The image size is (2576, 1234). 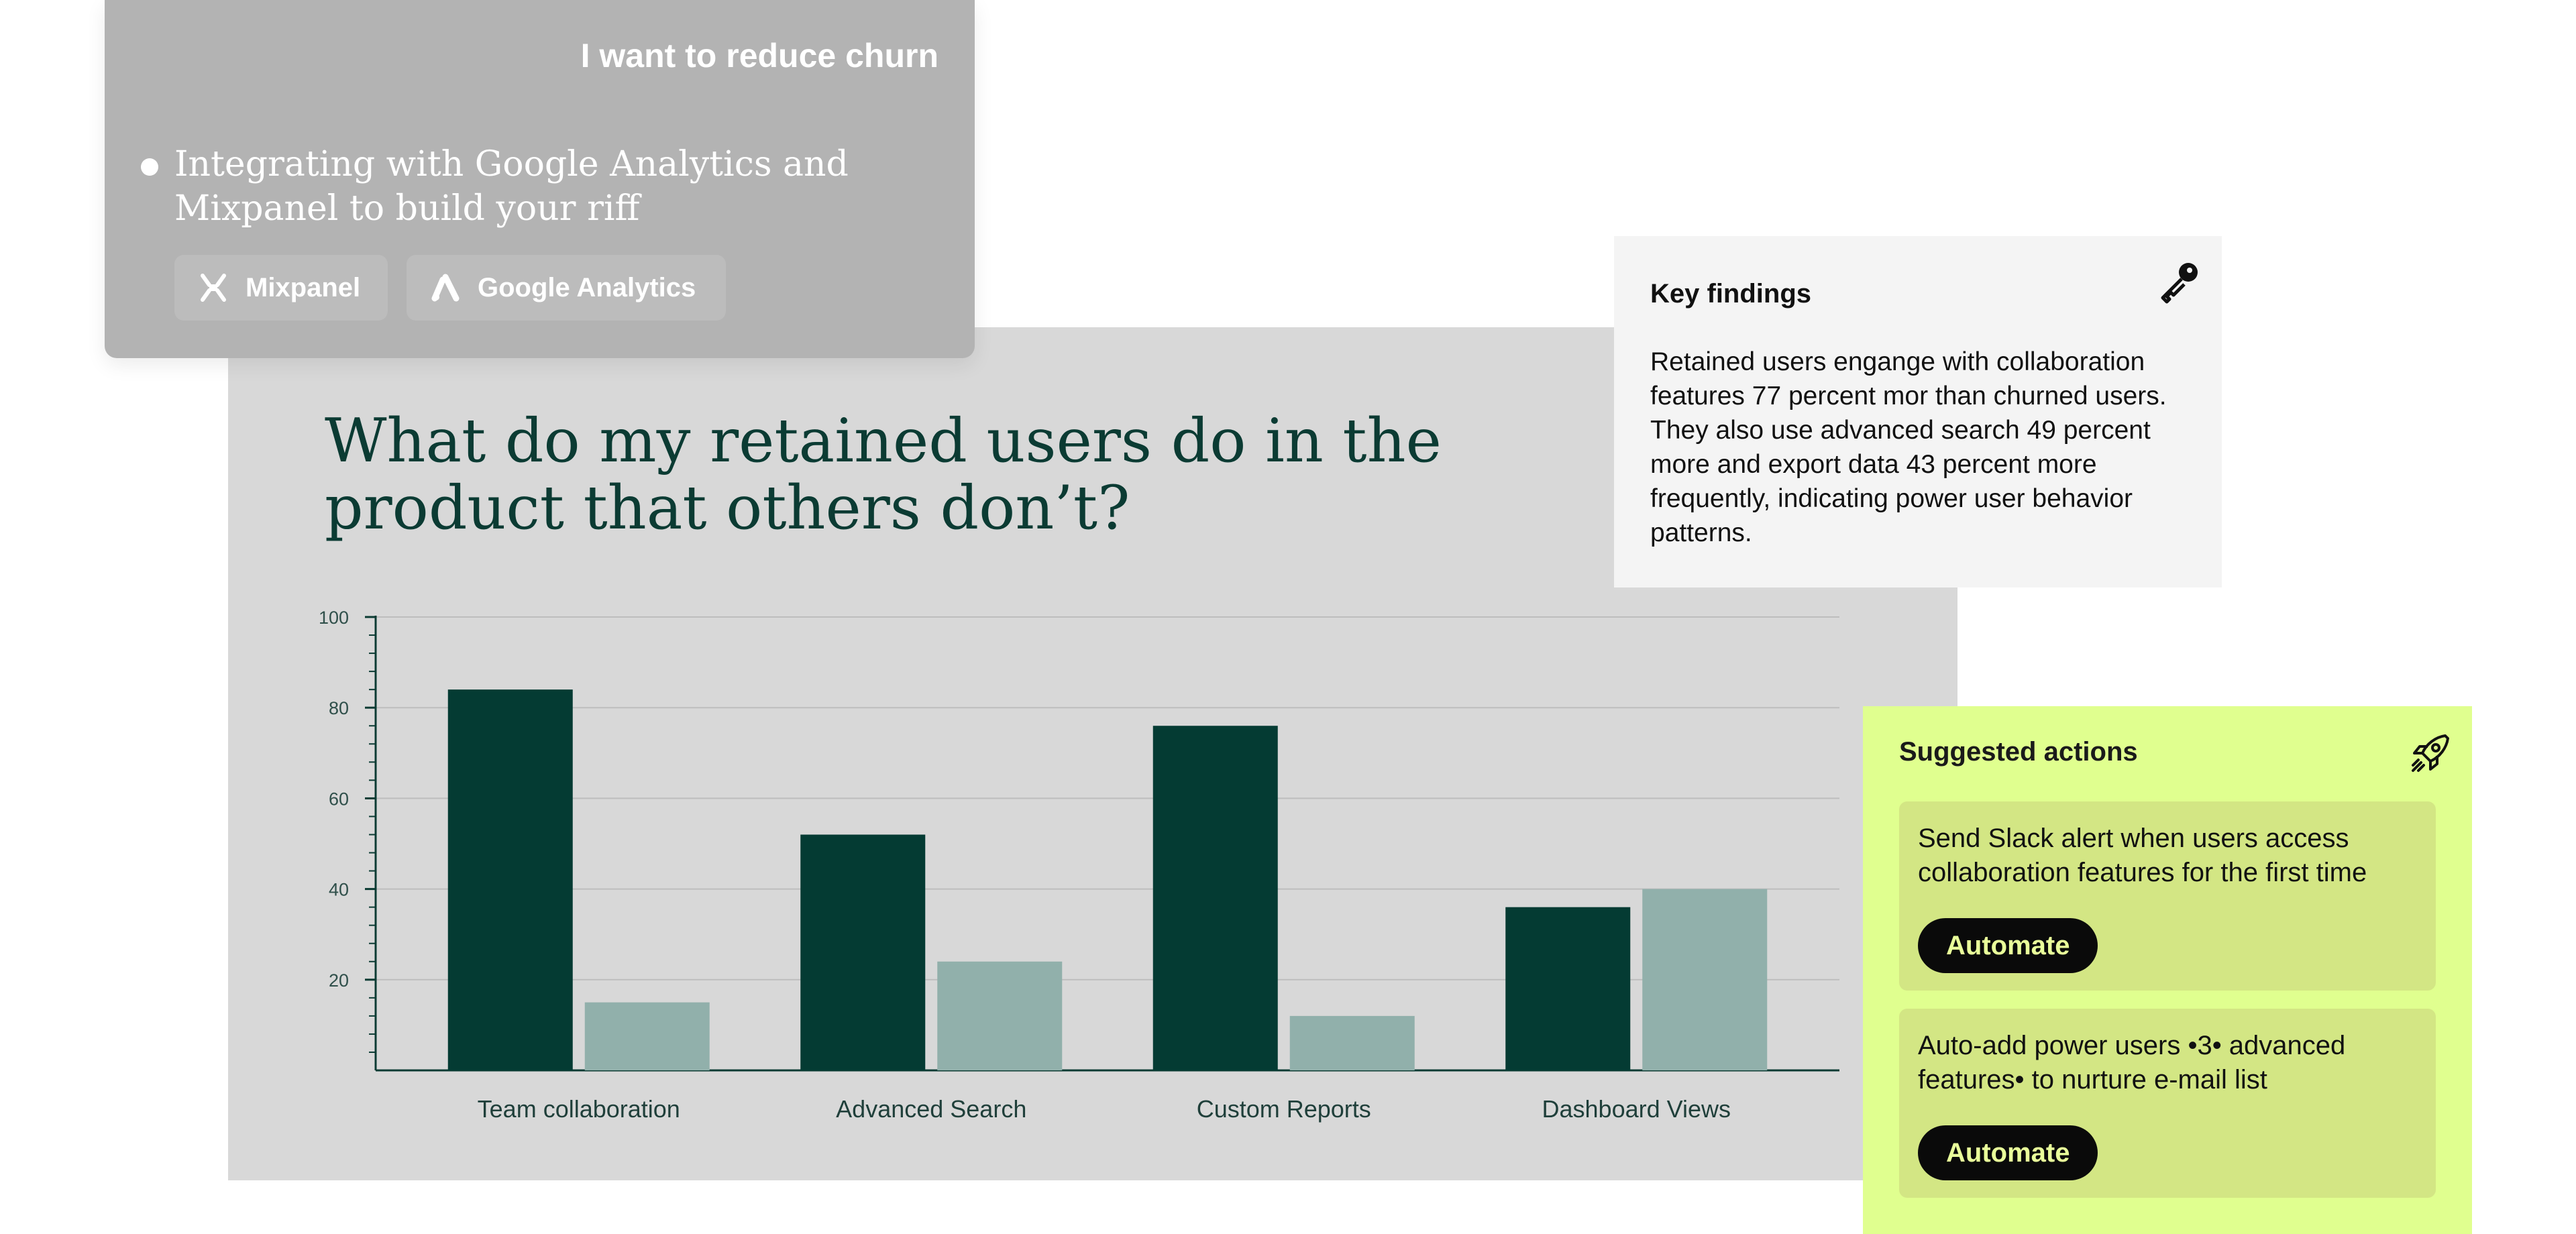 I want to click on prompt-title: I want to reduce churn, so click(x=759, y=55).